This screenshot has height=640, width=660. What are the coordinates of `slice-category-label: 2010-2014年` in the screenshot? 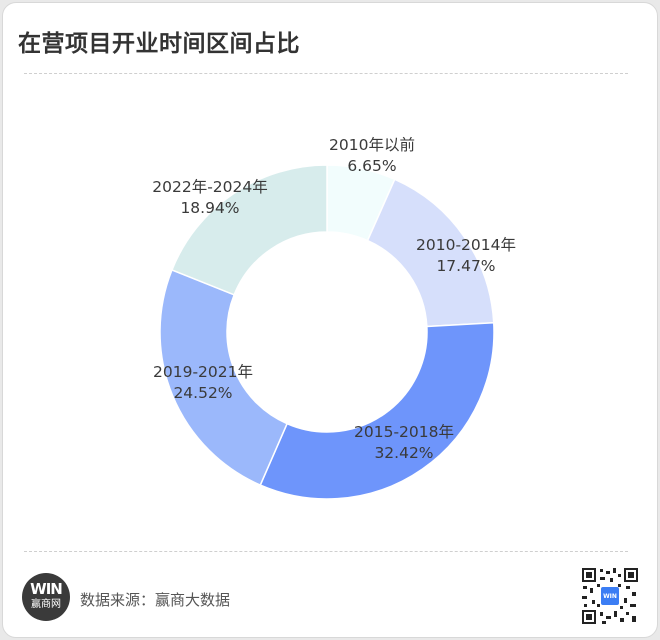 It's located at (466, 245).